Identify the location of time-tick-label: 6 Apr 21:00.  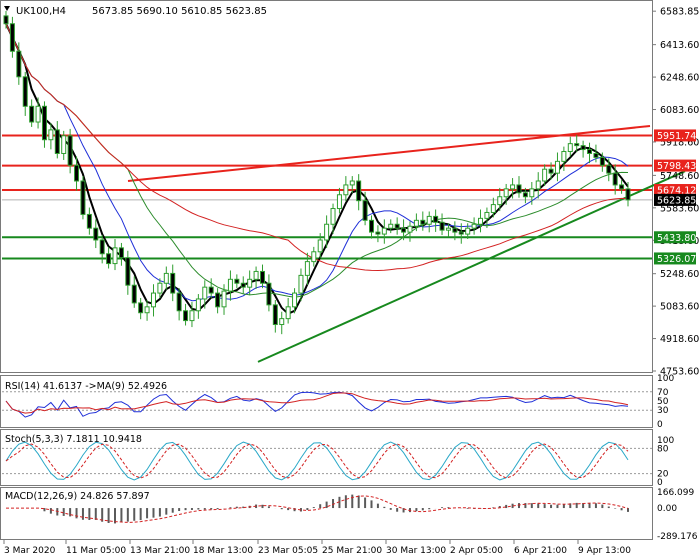
(540, 551).